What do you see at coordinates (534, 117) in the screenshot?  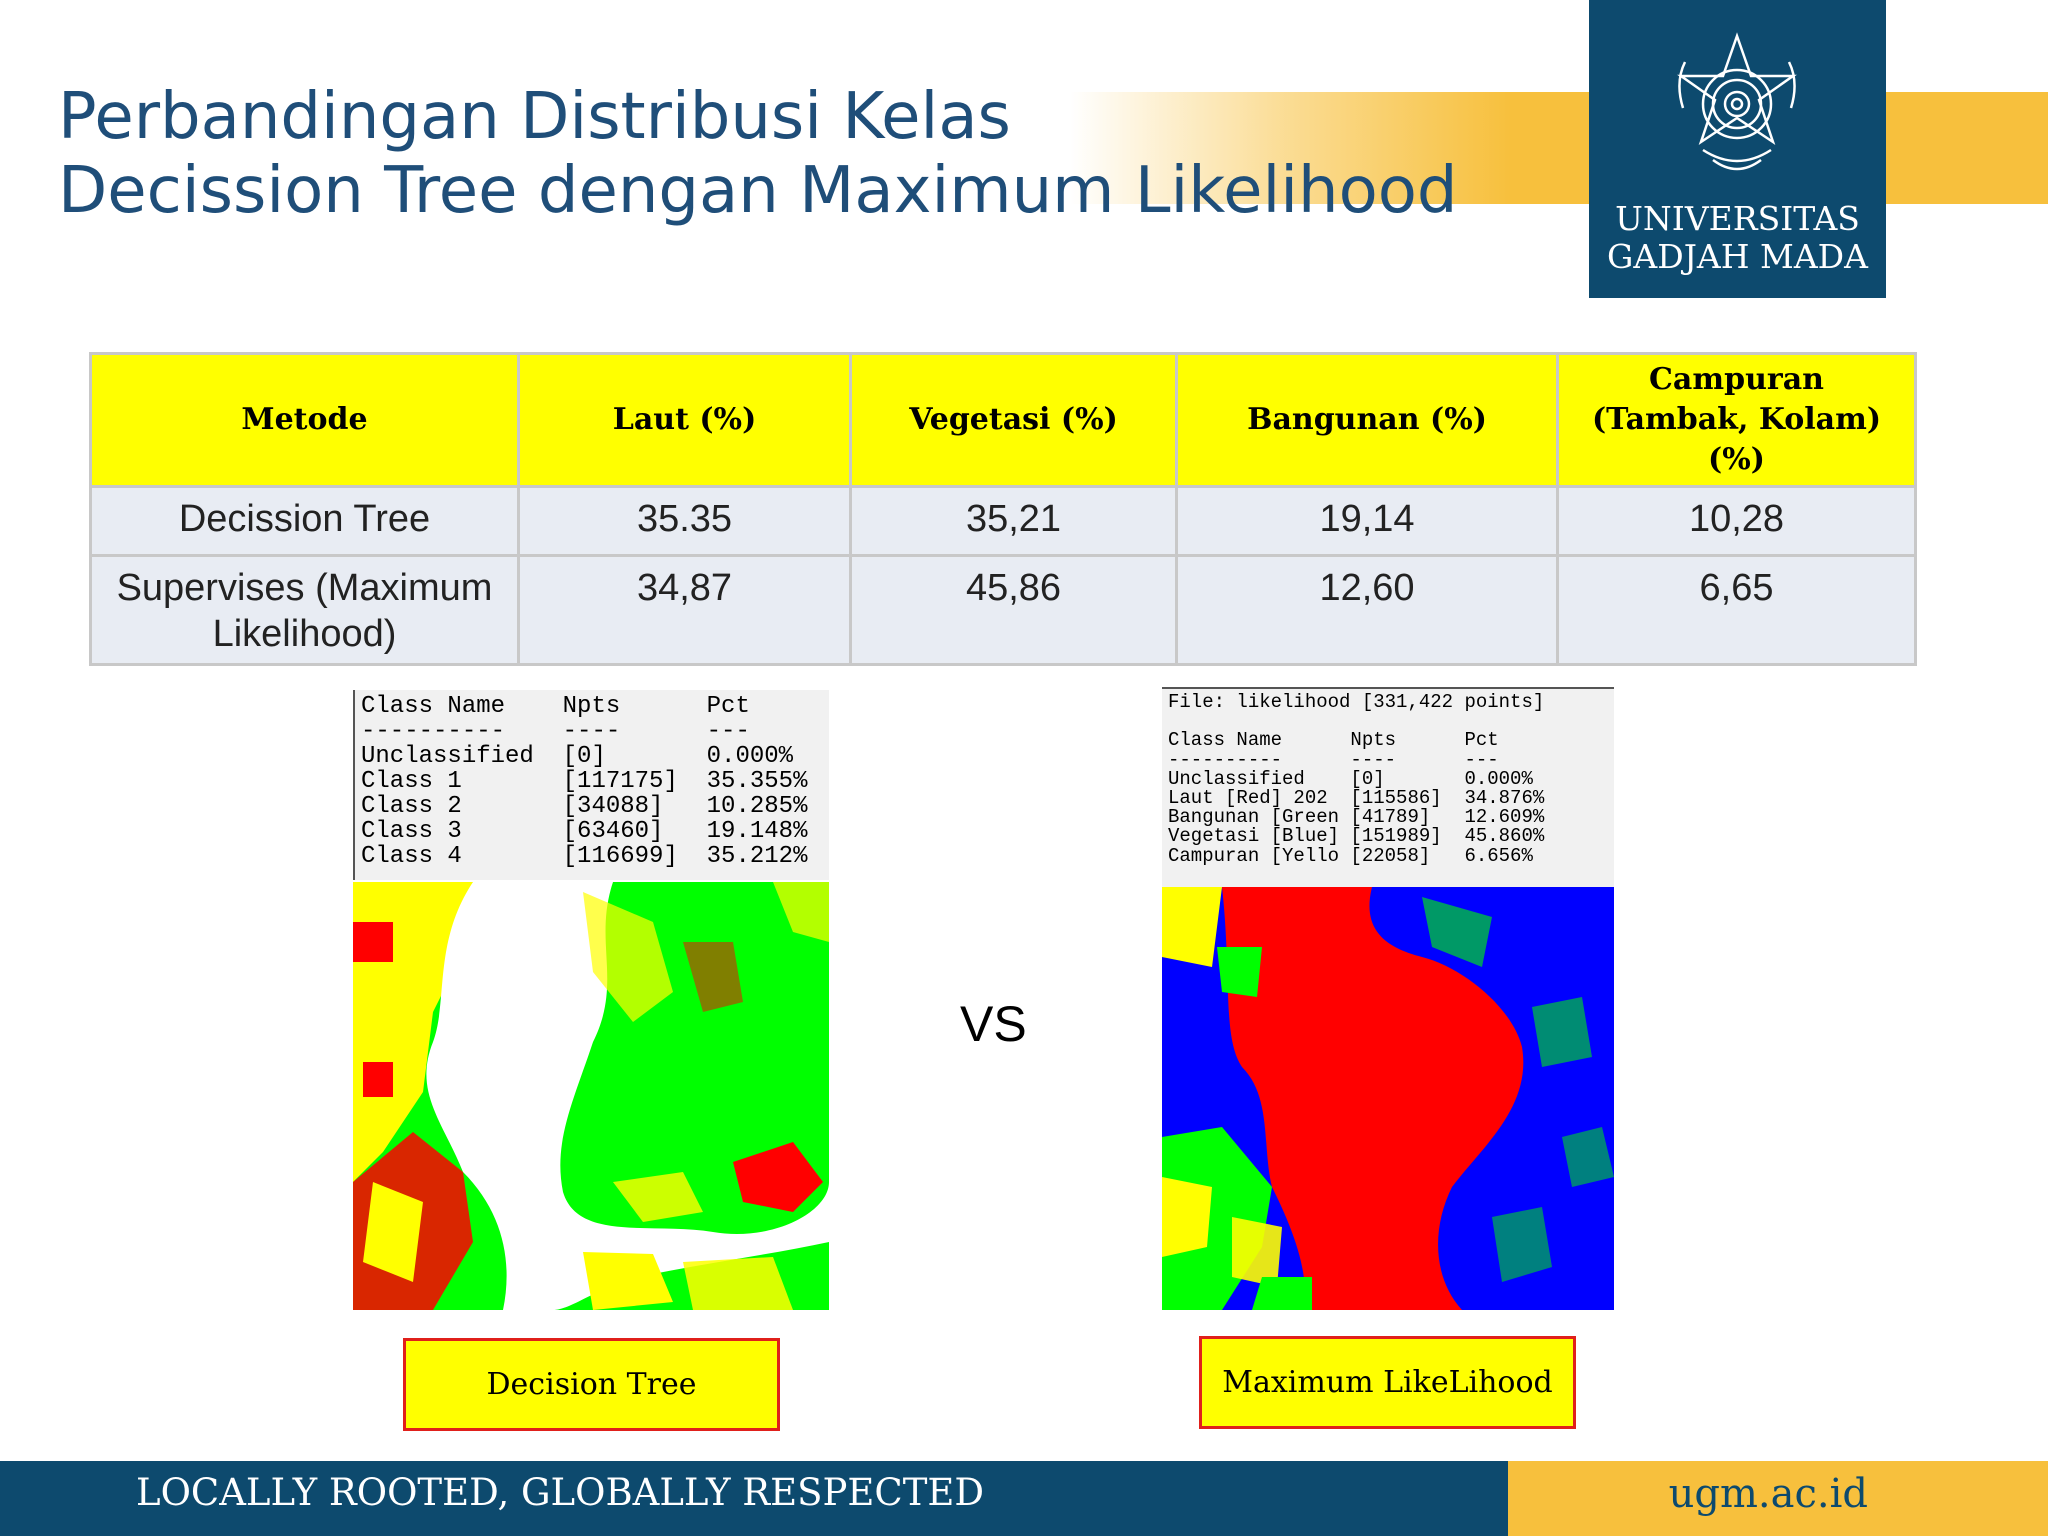 I see `slide-title-line-1: Perbandingan Distribusi Kelas` at bounding box center [534, 117].